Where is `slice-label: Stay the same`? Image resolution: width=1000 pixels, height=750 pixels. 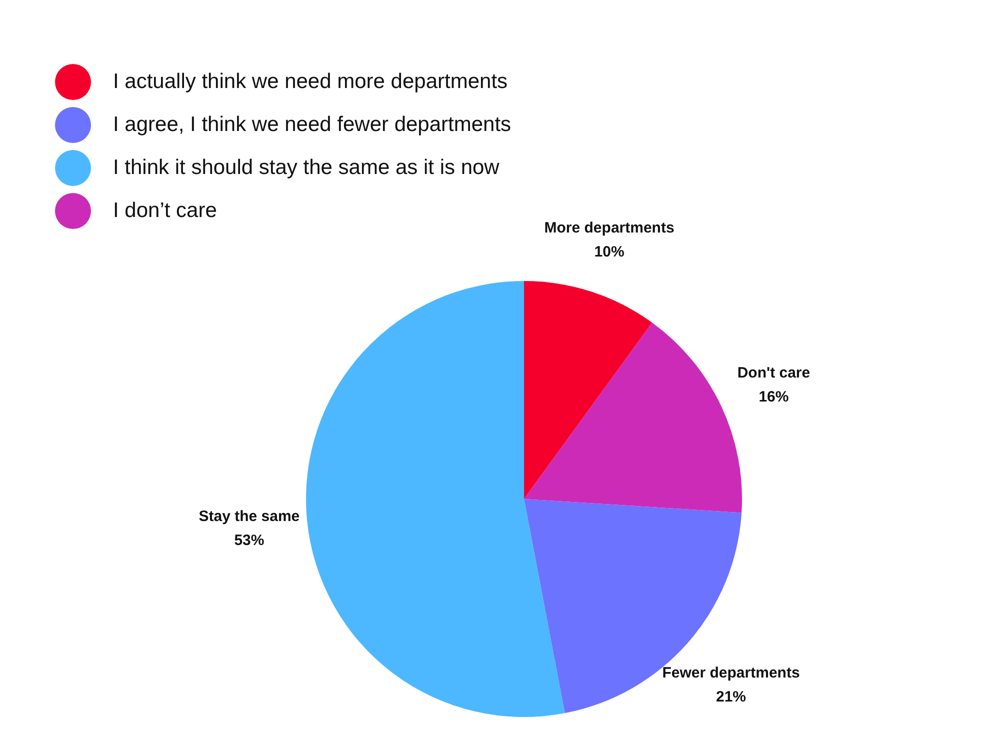 slice-label: Stay the same is located at coordinates (249, 516).